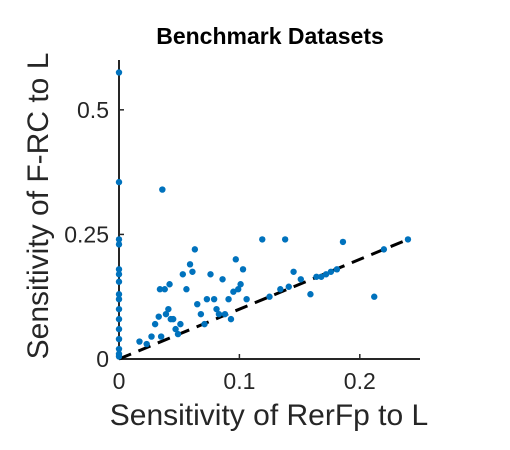 This screenshot has height=450, width=510. I want to click on y-axis-label: Sensitivity of F-RC to L, so click(38, 206).